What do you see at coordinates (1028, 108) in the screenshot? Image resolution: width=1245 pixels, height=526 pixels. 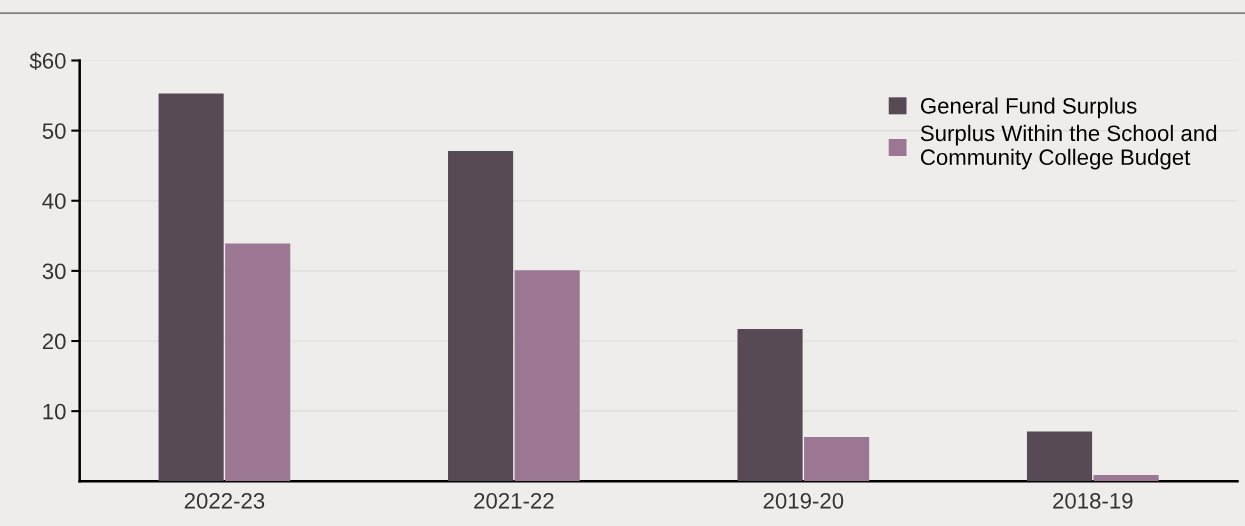 I see `legend-label: General Fund Surplus` at bounding box center [1028, 108].